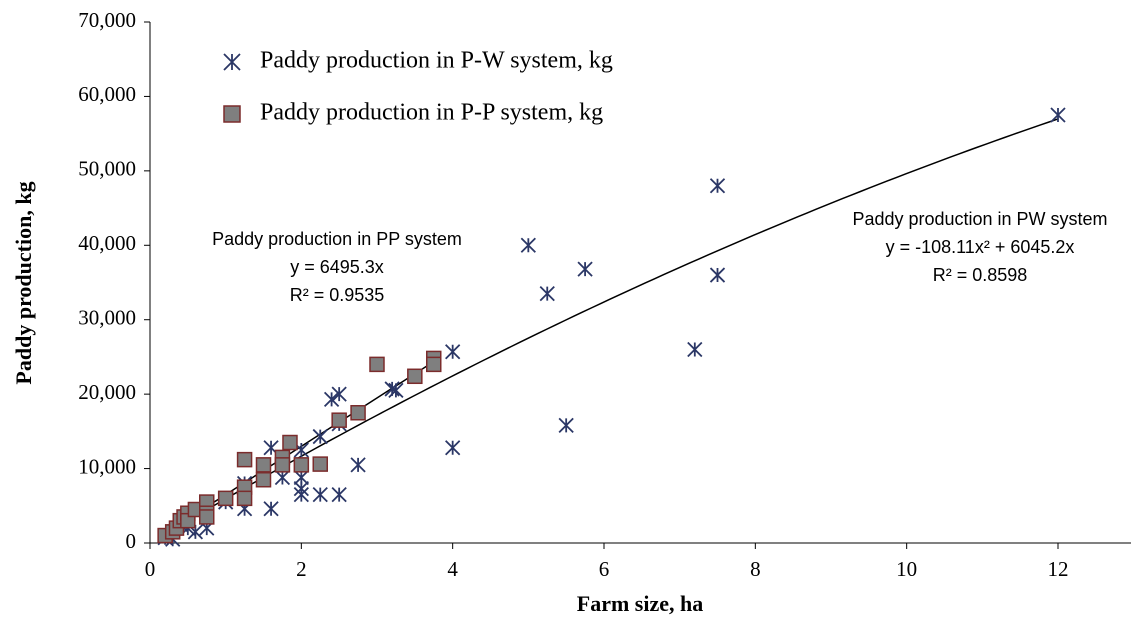 The width and height of the screenshot is (1131, 623). What do you see at coordinates (23, 282) in the screenshot?
I see `y-axis-title: Paddy production, kg` at bounding box center [23, 282].